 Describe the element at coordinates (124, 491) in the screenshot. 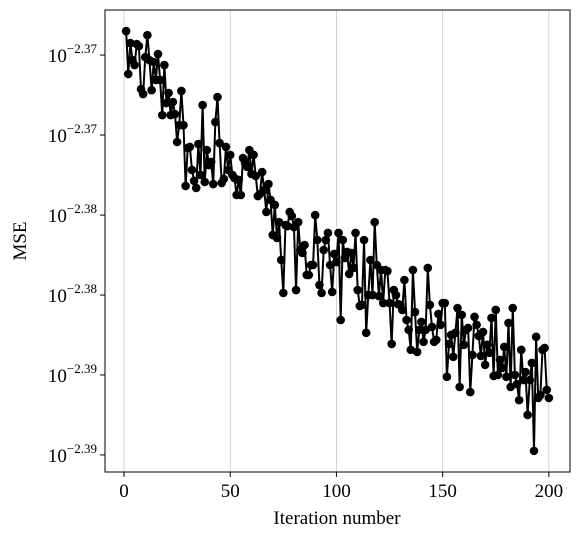

I see `x-tick-label: 0` at that location.